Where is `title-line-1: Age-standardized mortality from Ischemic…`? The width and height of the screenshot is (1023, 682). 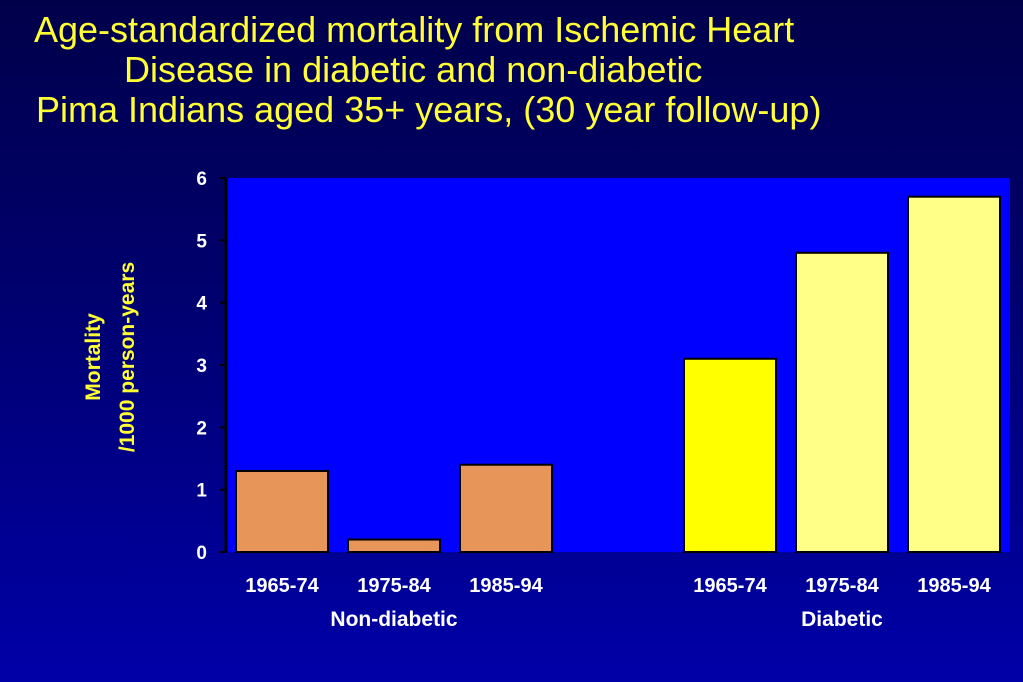 title-line-1: Age-standardized mortality from Ischemic… is located at coordinates (414, 29).